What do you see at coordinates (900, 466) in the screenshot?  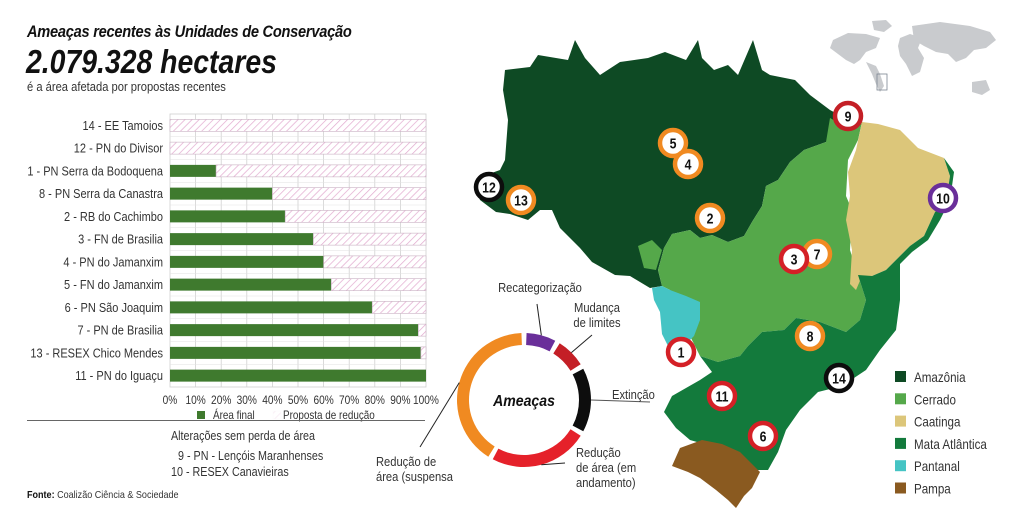 I see `legend-swatch-pantanal` at bounding box center [900, 466].